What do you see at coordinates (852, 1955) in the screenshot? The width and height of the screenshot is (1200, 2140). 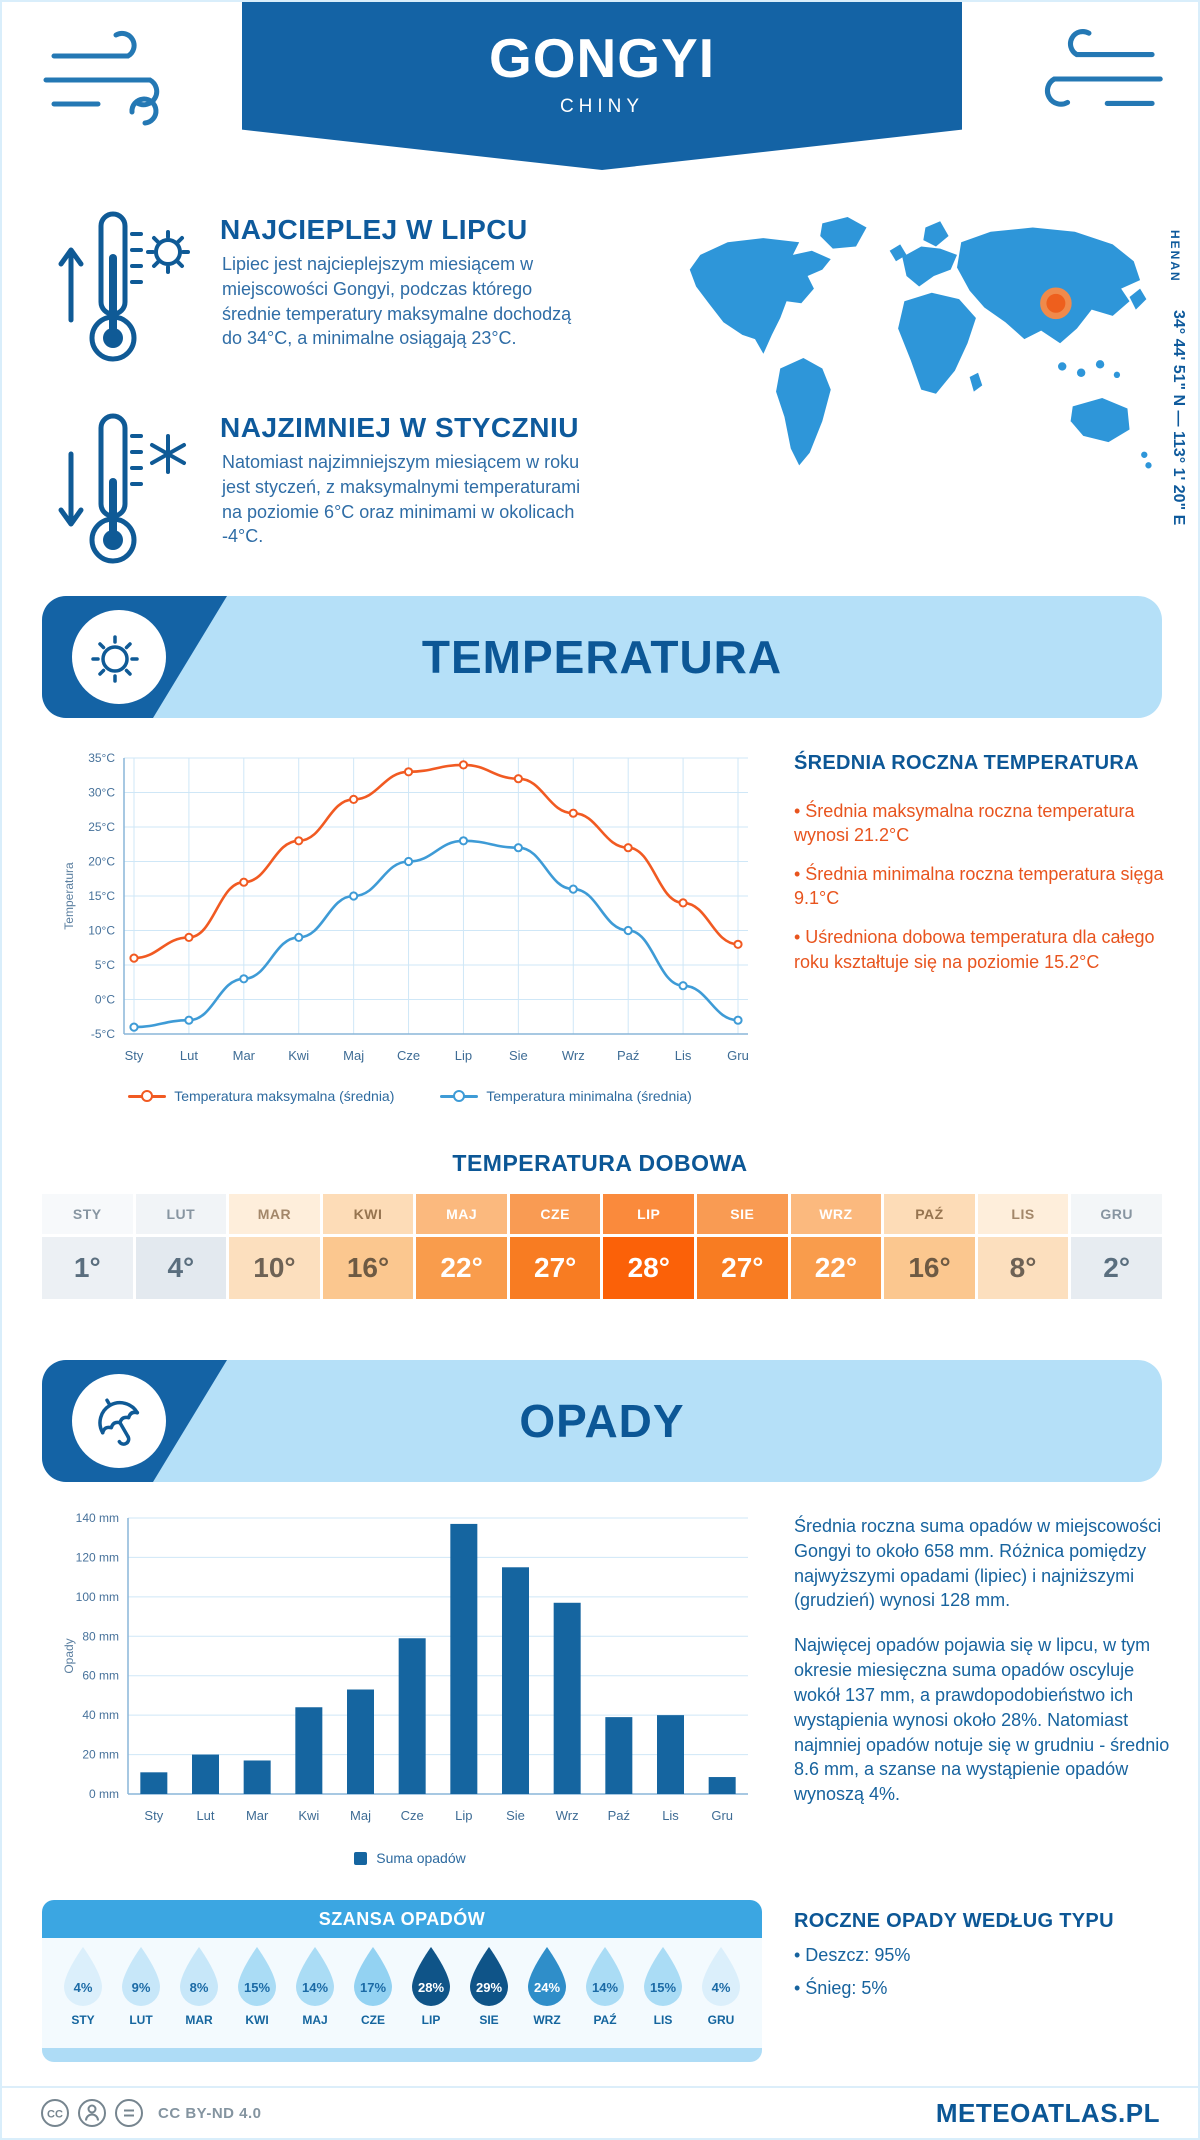 I see `precip-type-bullet: • Deszcz: 95%` at bounding box center [852, 1955].